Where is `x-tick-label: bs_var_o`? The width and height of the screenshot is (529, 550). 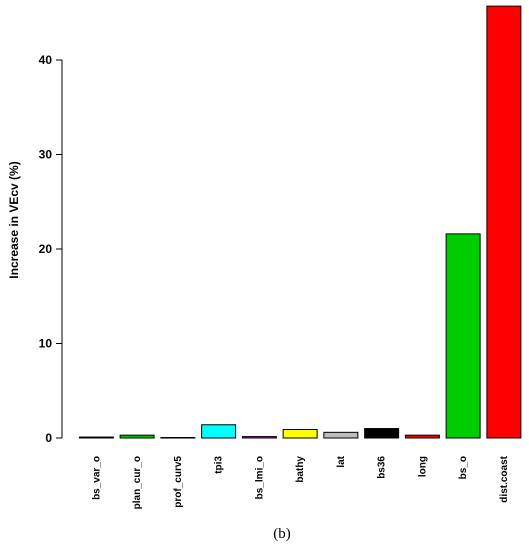 x-tick-label: bs_var_o is located at coordinates (96, 478).